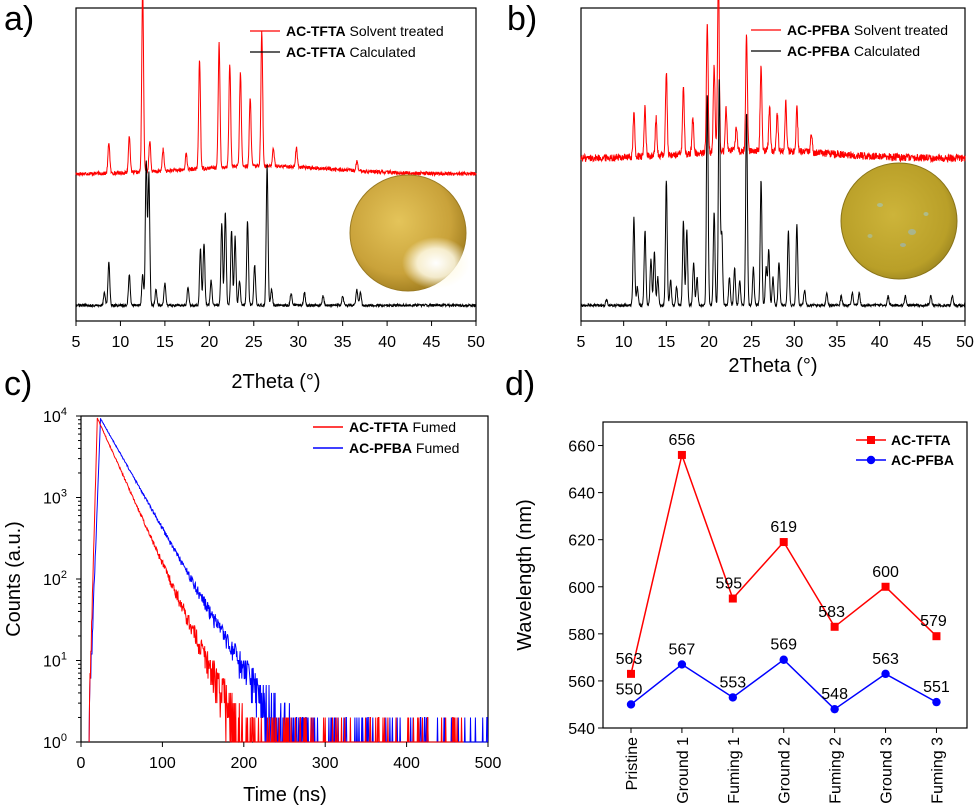 This screenshot has height=808, width=980. What do you see at coordinates (709, 342) in the screenshot?
I see `x-tick-label: 20` at bounding box center [709, 342].